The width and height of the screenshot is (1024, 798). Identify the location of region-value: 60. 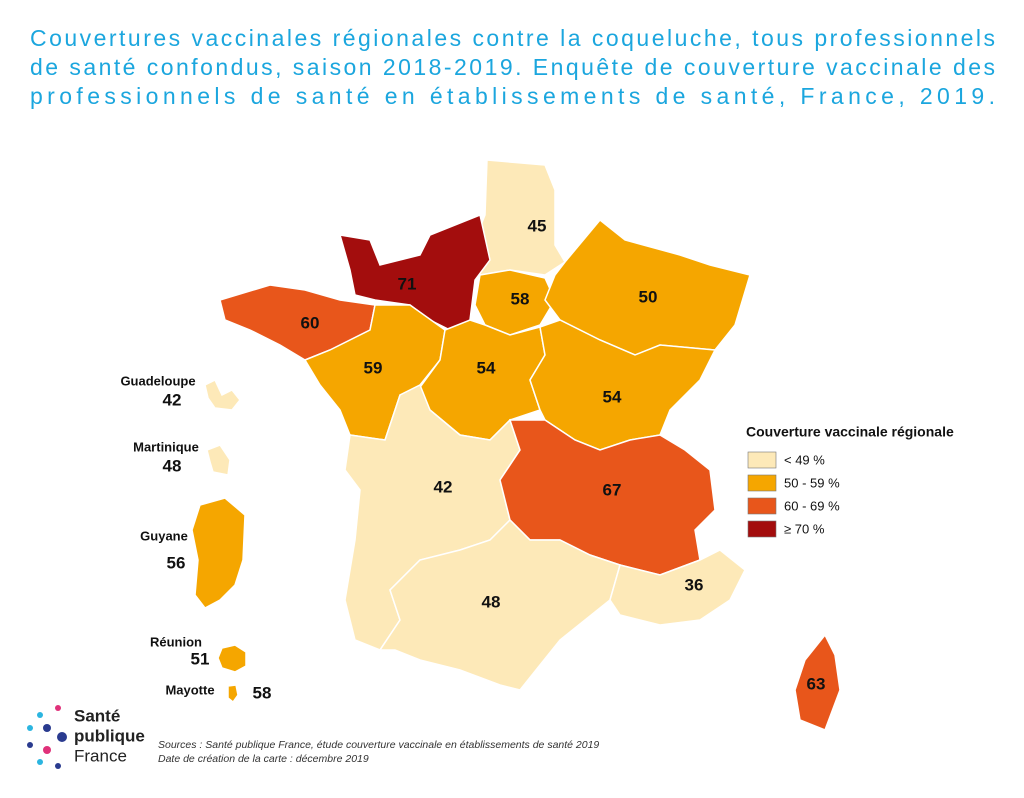
(310, 322).